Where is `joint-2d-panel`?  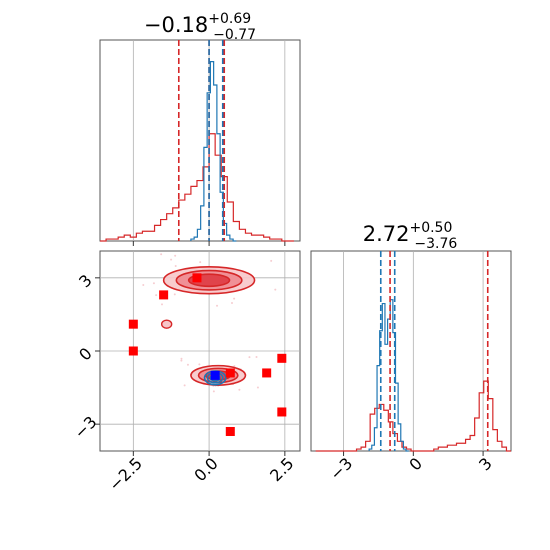
joint-2d-panel is located at coordinates (198, 353).